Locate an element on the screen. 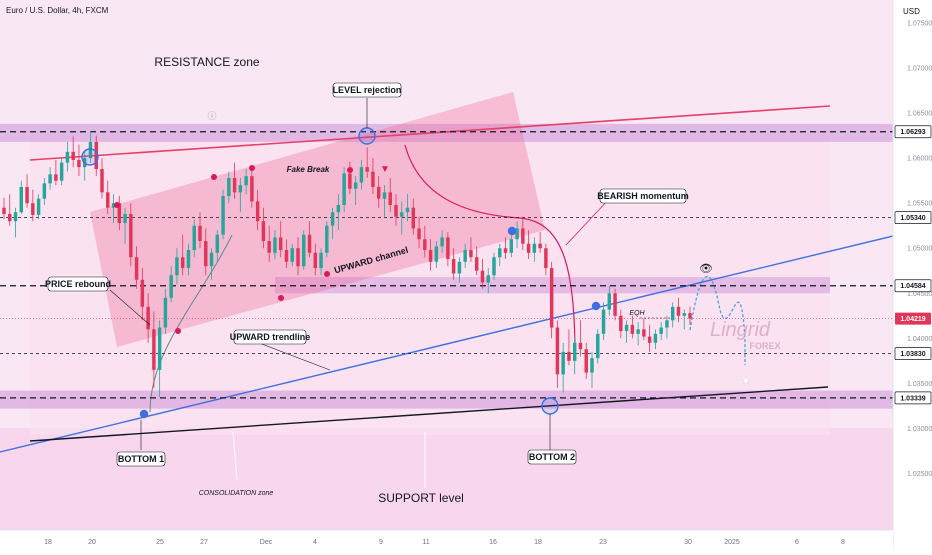 The image size is (932, 555). x-tick-label: 9 is located at coordinates (381, 542).